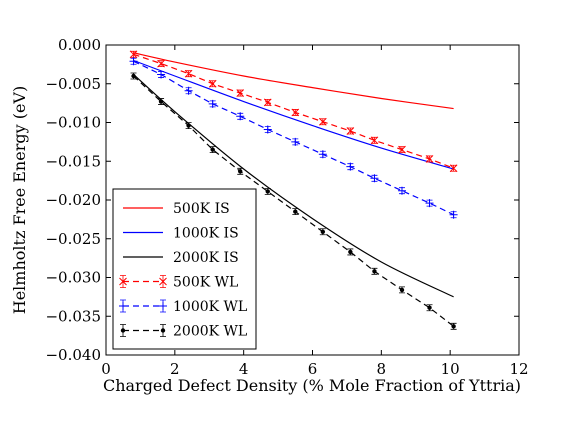 The image size is (581, 436). I want to click on legend-entry: 500K WL, so click(178, 283).